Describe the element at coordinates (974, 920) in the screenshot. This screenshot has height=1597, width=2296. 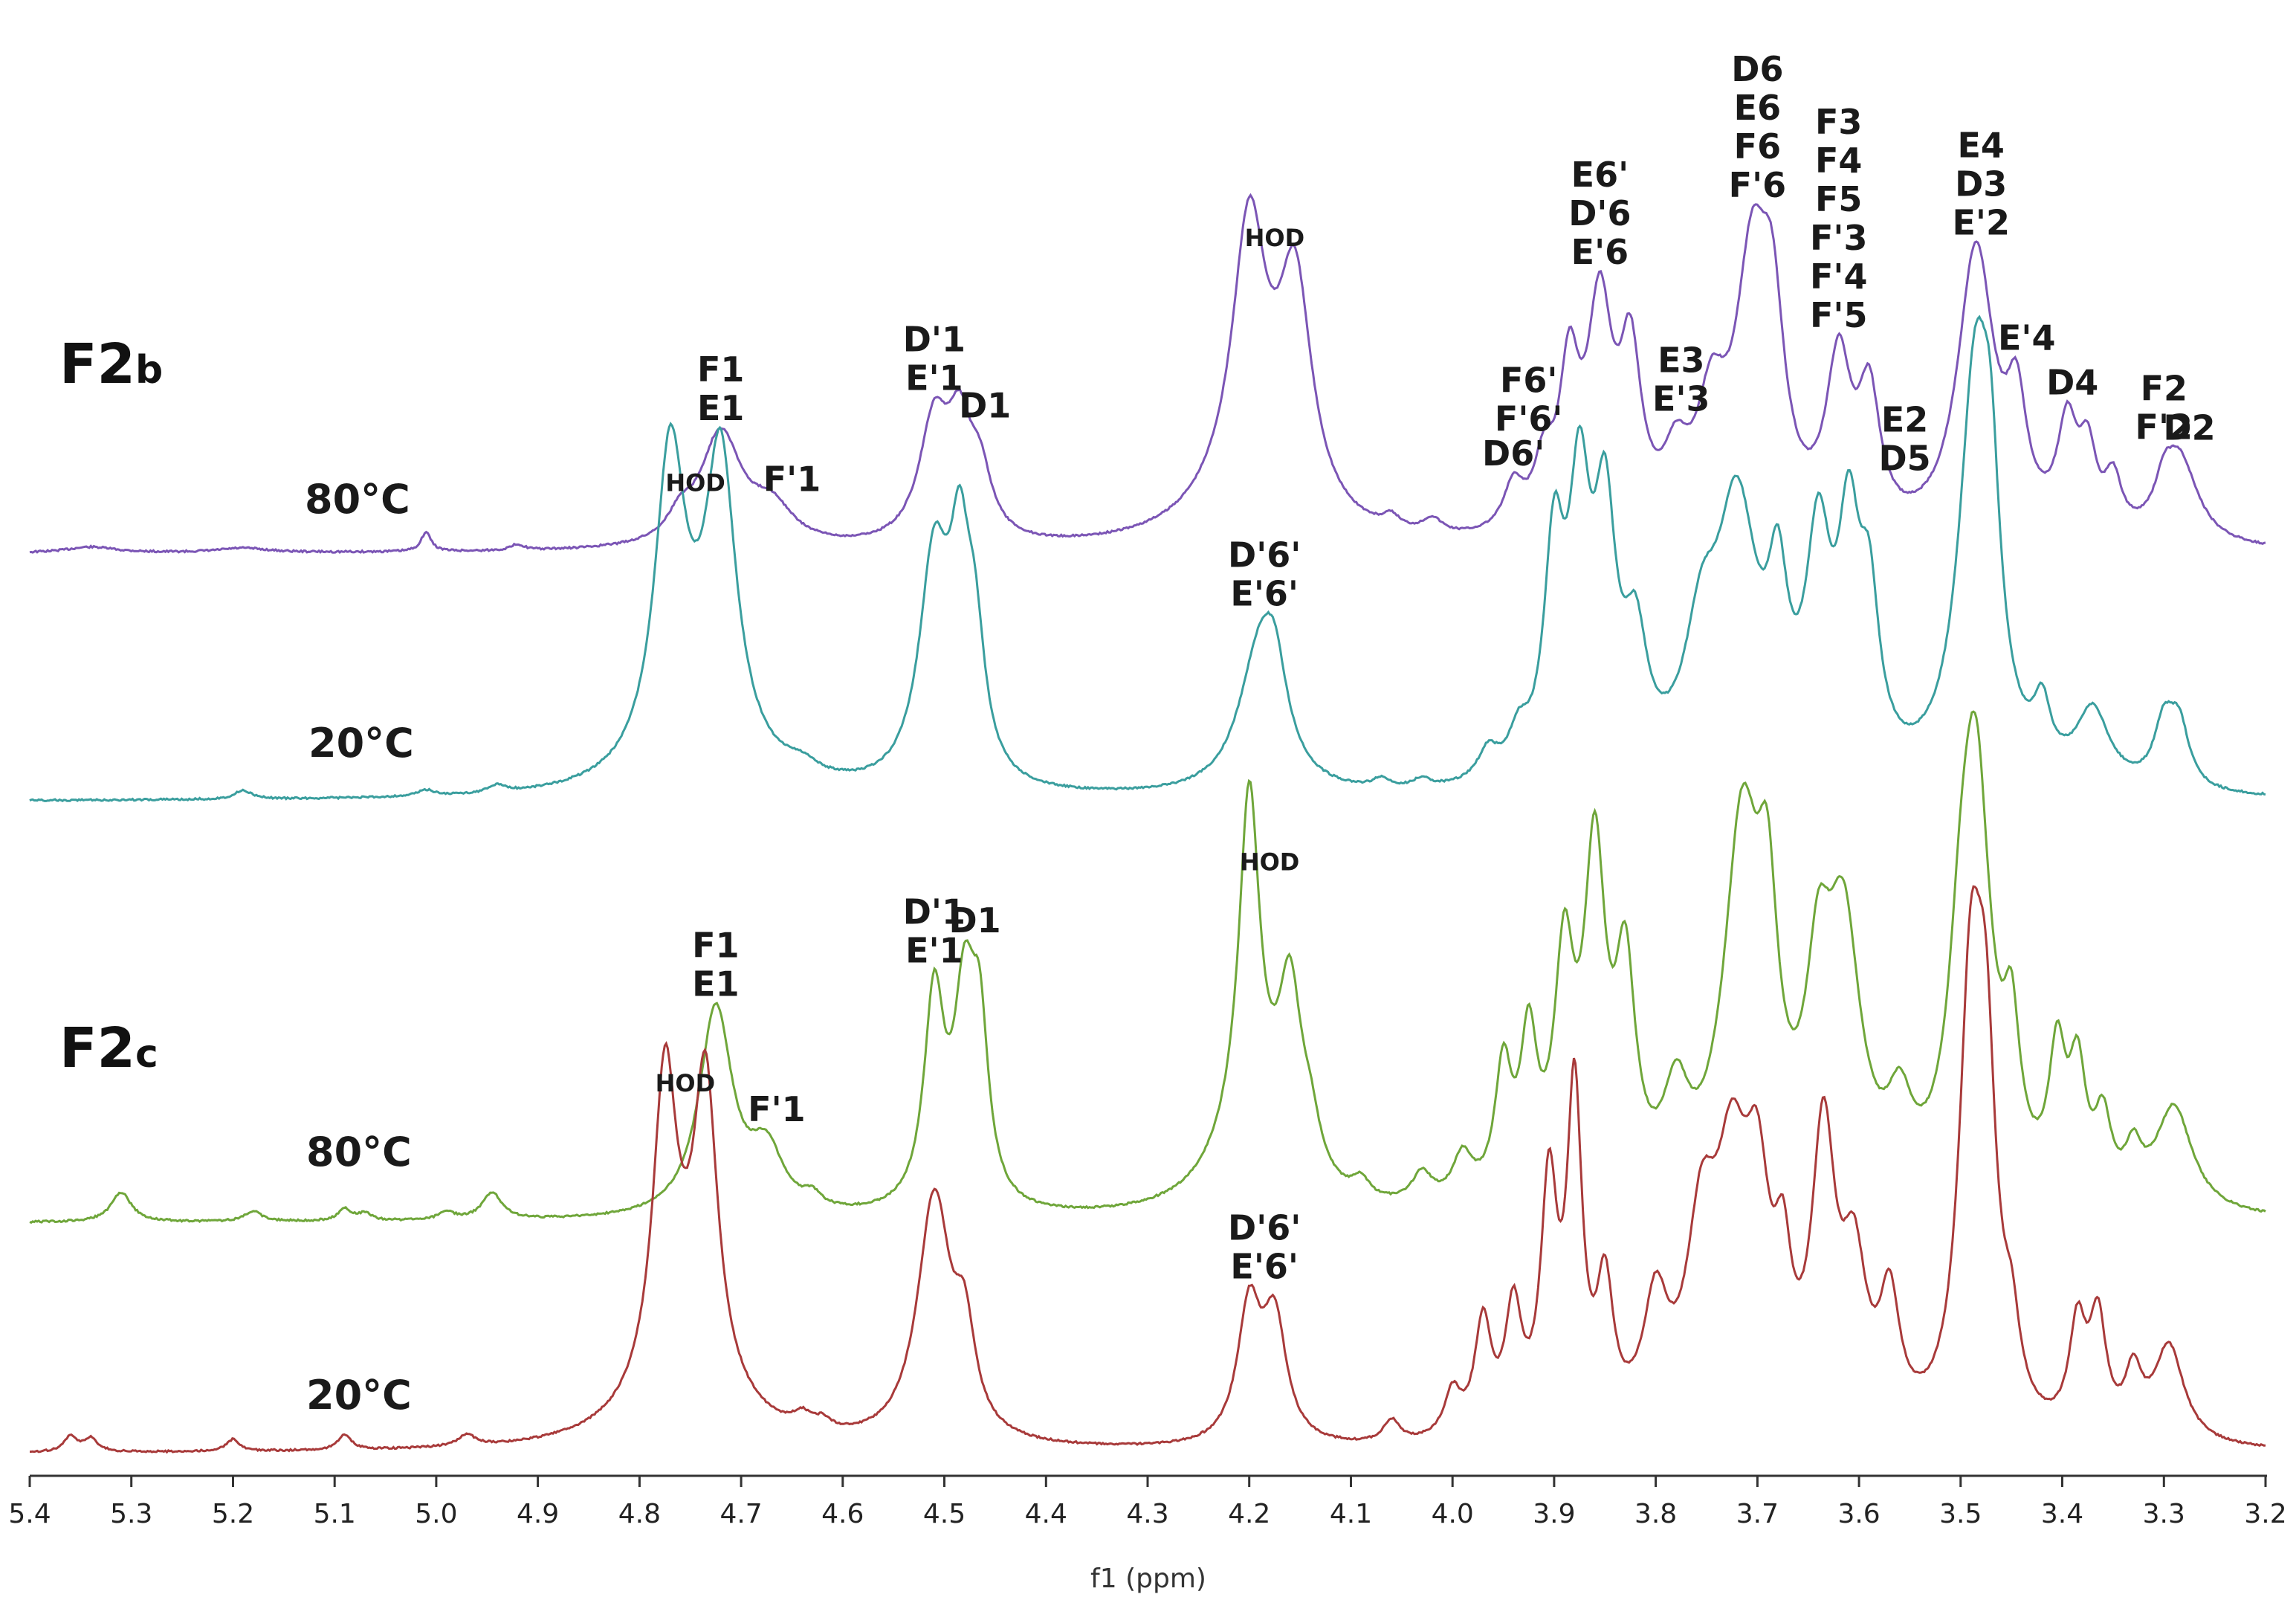
I see `peak-label-3-4: D1` at that location.